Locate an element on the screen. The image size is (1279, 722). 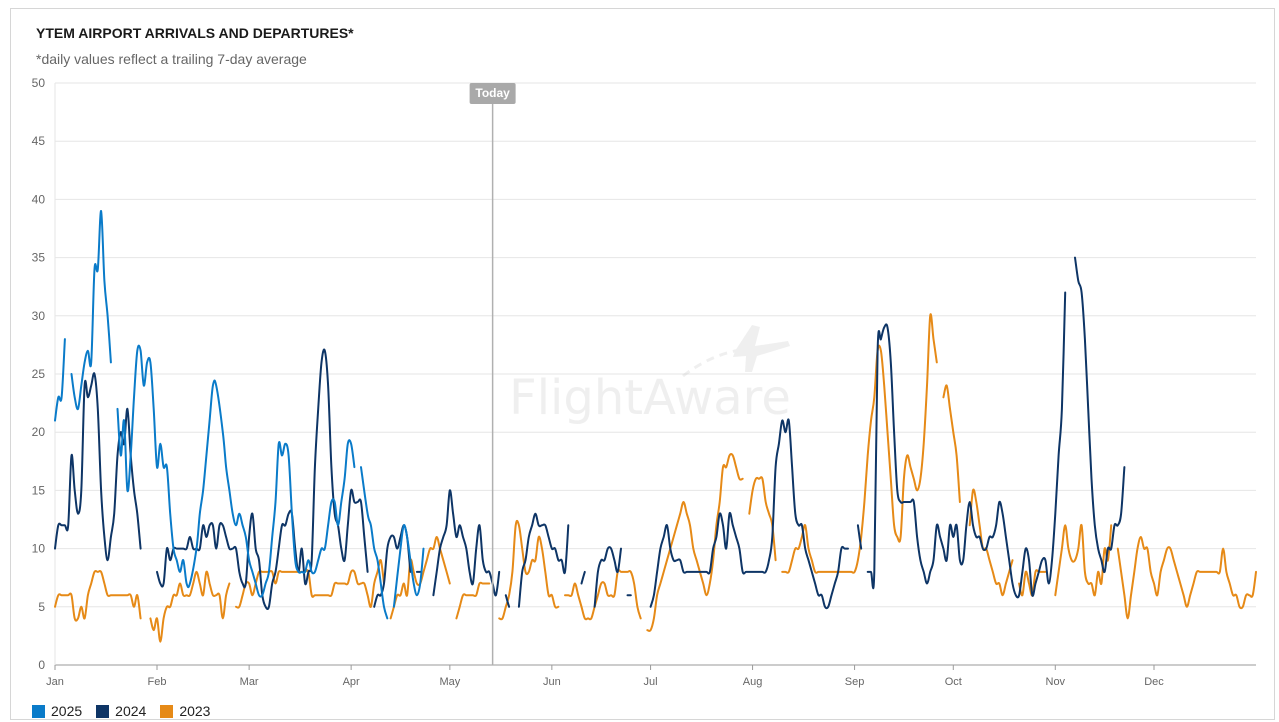
x-tick-label: Apr is located at coordinates (351, 682).